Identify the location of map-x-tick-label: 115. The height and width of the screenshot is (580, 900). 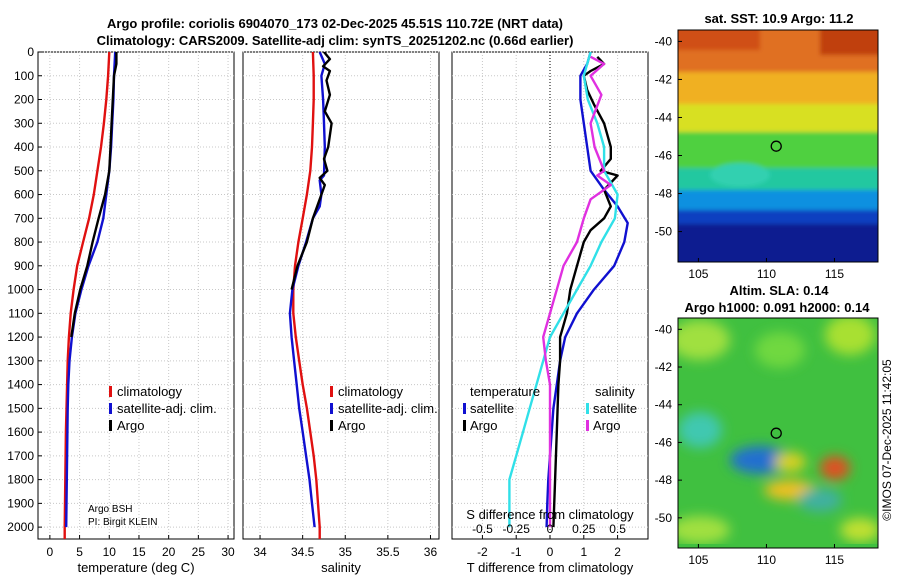
(834, 560).